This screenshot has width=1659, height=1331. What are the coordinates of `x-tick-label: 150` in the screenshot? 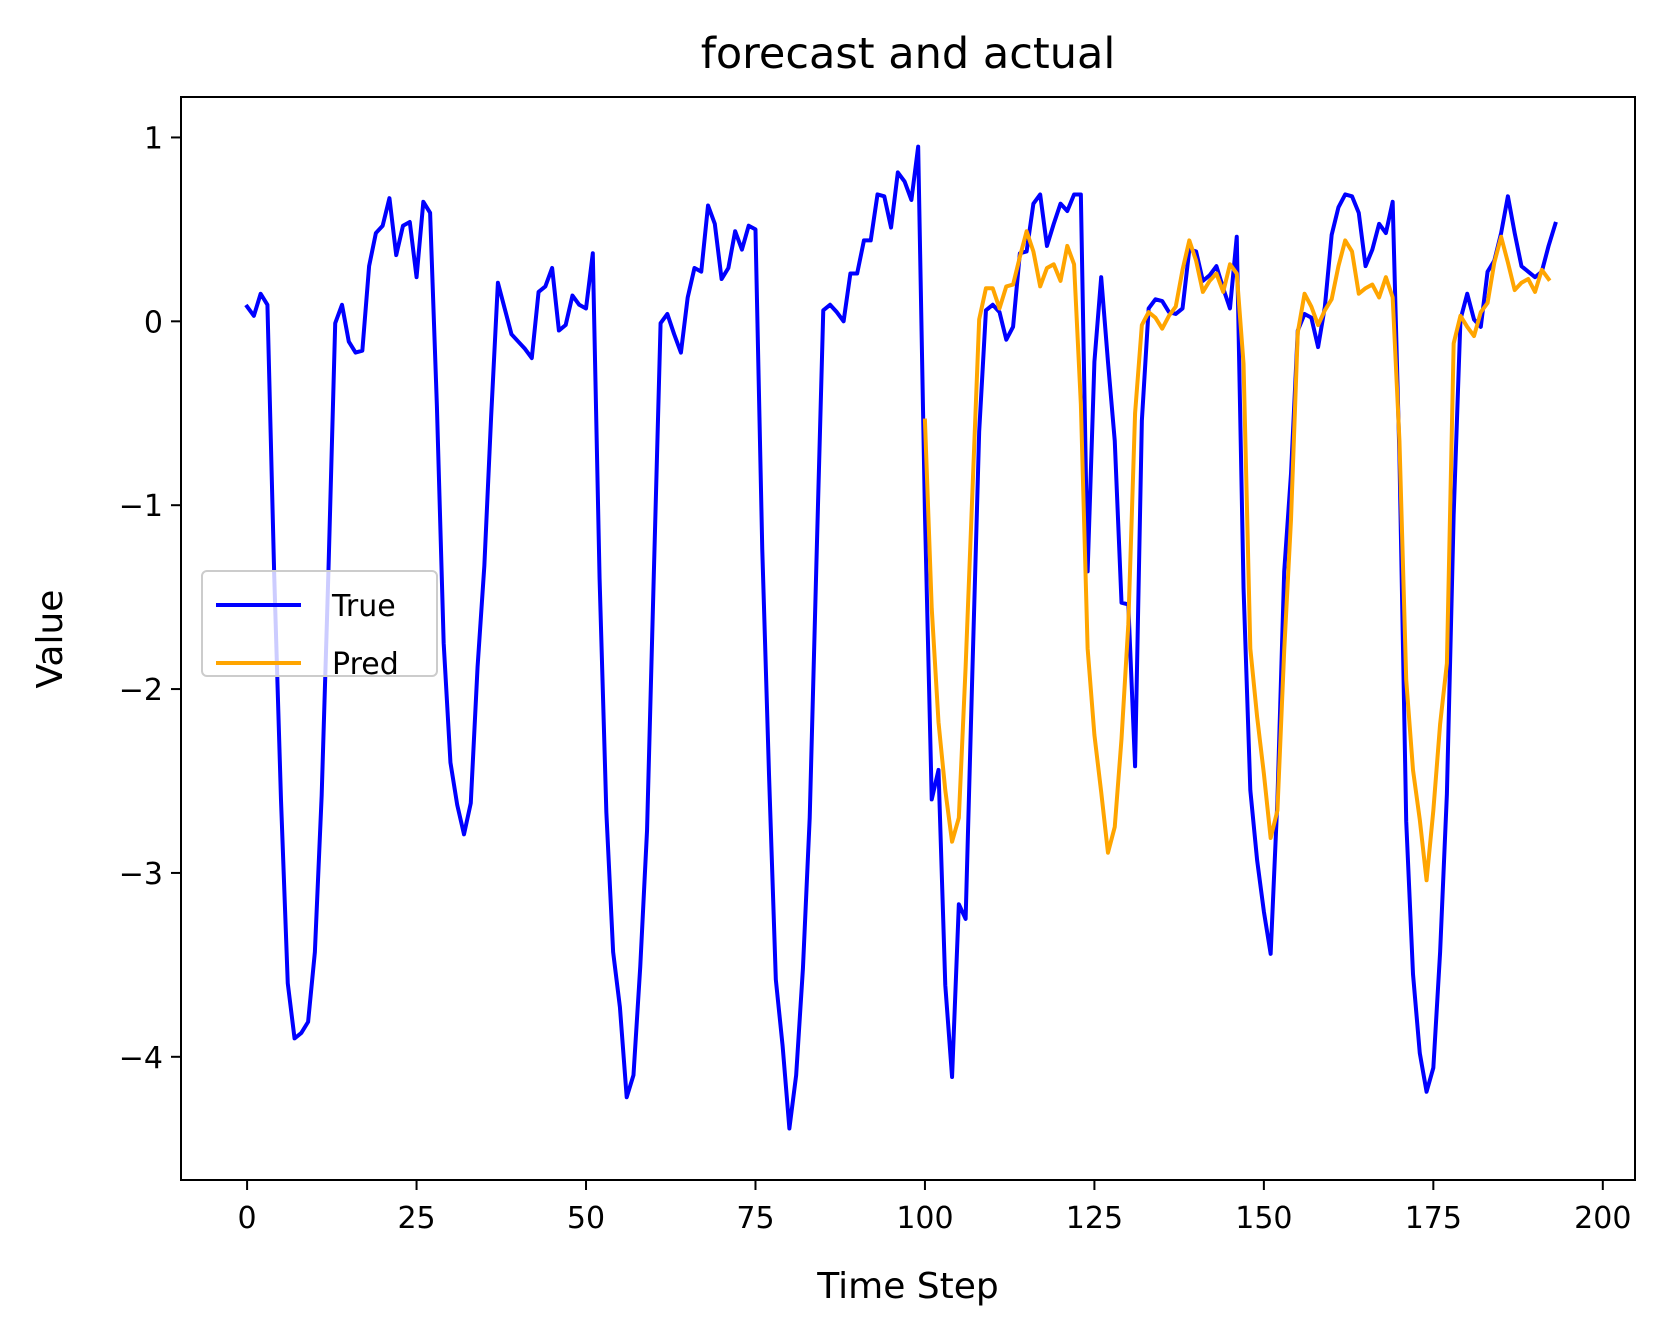 It's located at (1263, 1218).